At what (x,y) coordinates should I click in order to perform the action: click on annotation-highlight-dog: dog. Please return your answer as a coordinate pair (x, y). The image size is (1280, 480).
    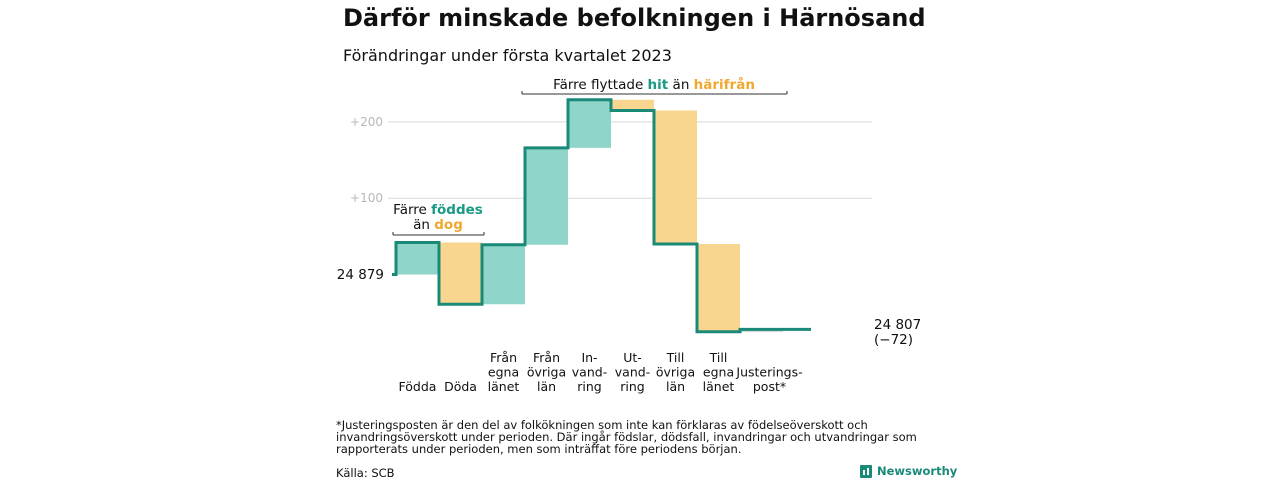
    Looking at the image, I should click on (448, 225).